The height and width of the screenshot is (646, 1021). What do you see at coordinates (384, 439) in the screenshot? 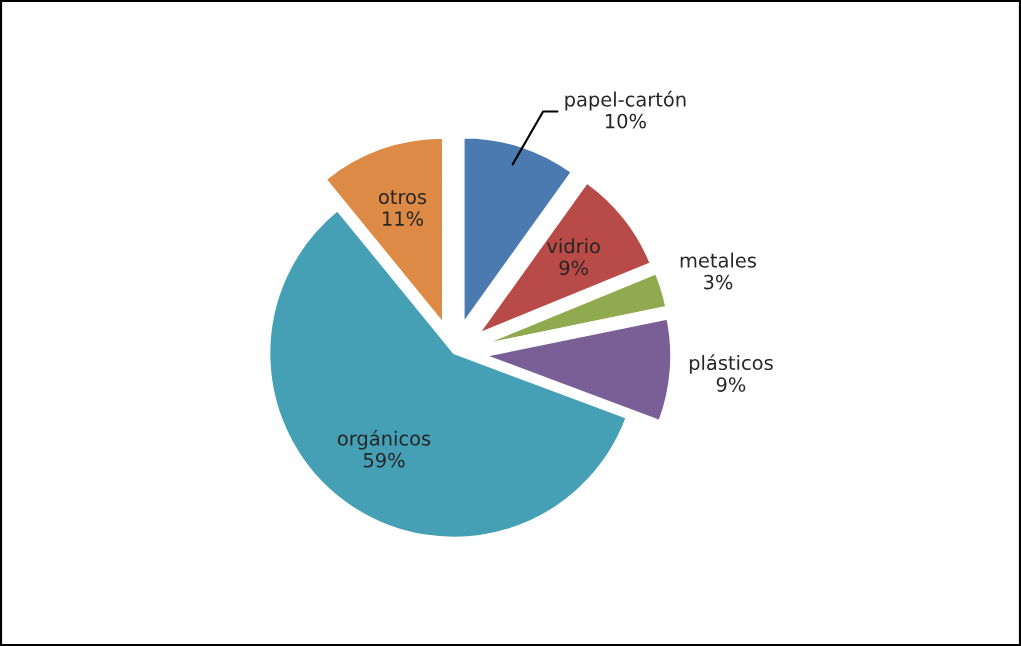
I see `slice-label: orgánicos` at bounding box center [384, 439].